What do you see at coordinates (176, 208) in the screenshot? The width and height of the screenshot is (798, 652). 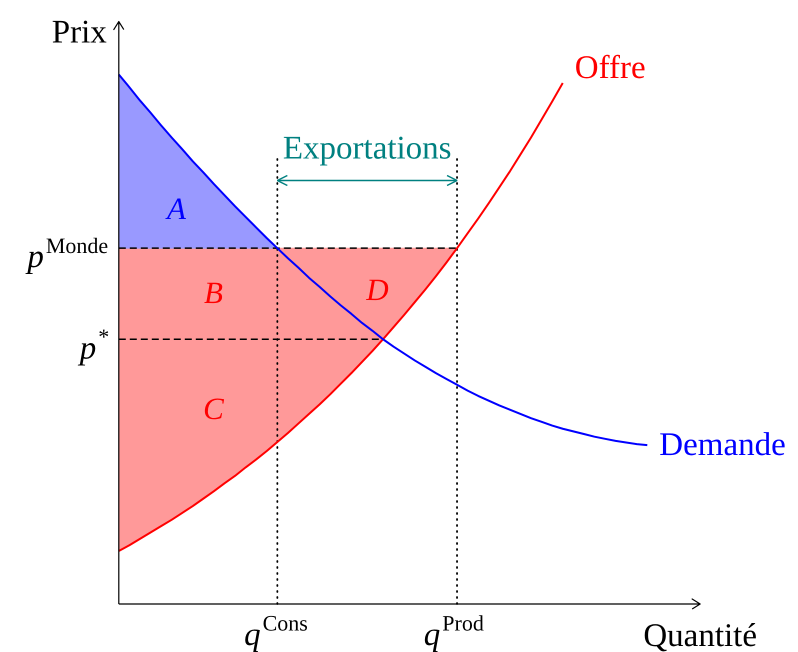 I see `annotation: A` at bounding box center [176, 208].